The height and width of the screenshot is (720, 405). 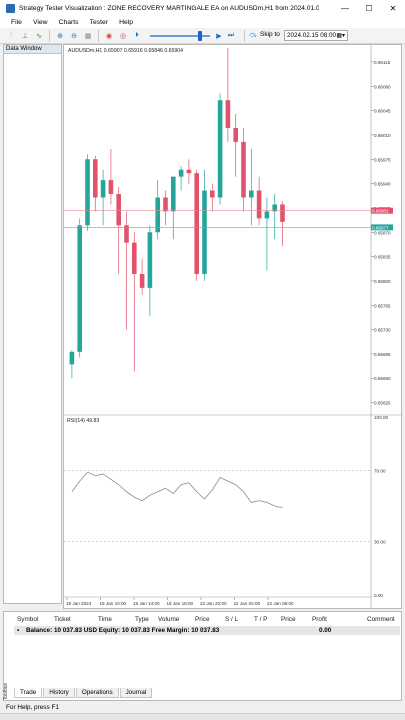 What do you see at coordinates (380, 470) in the screenshot?
I see `rsi-tick-label: 70.00` at bounding box center [380, 470].